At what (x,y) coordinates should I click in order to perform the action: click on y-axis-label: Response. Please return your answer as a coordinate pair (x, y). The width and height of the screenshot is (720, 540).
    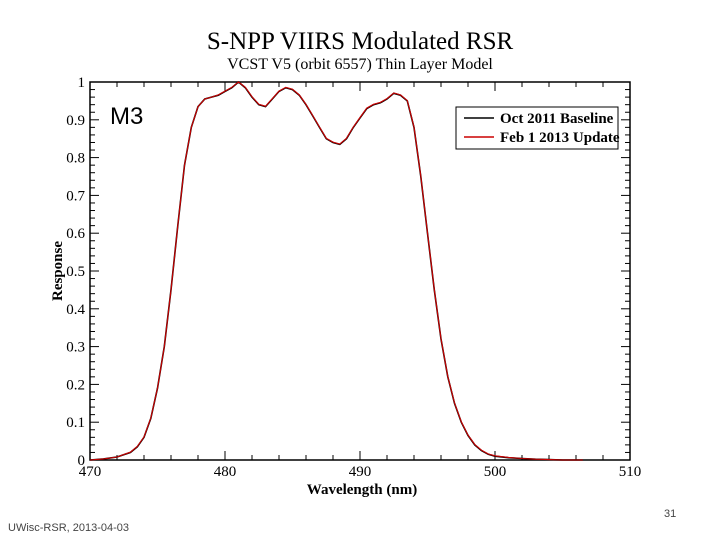
    Looking at the image, I should click on (58, 271).